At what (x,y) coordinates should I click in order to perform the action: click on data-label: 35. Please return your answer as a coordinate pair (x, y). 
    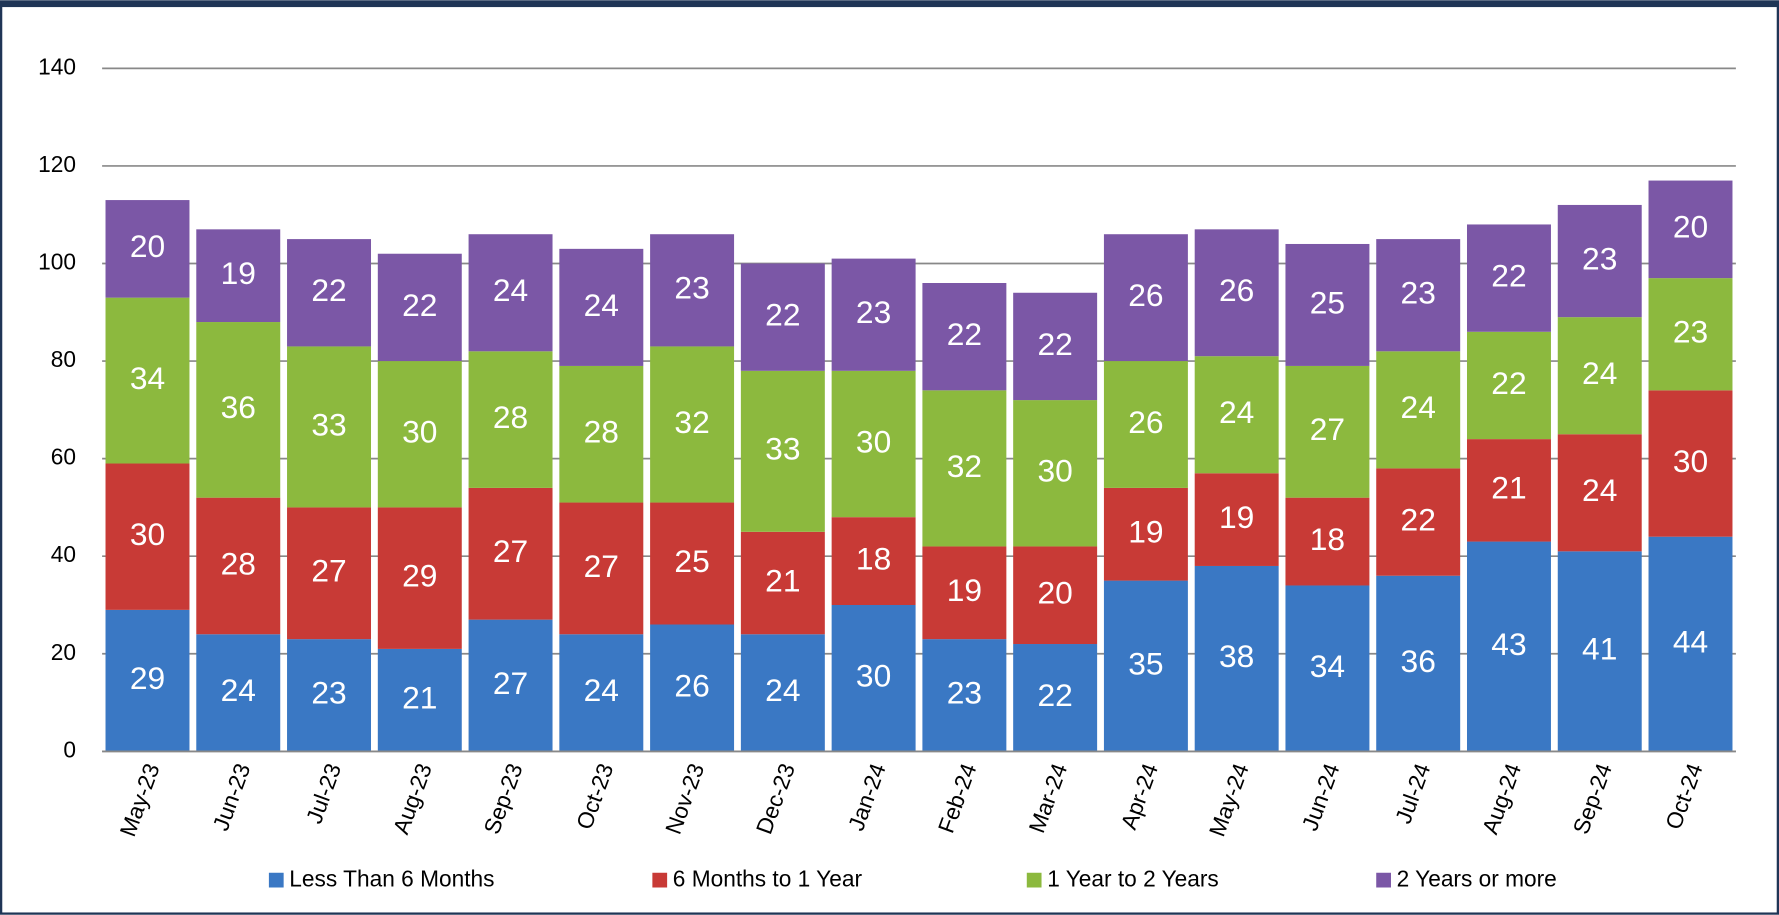
    Looking at the image, I should click on (1145, 663).